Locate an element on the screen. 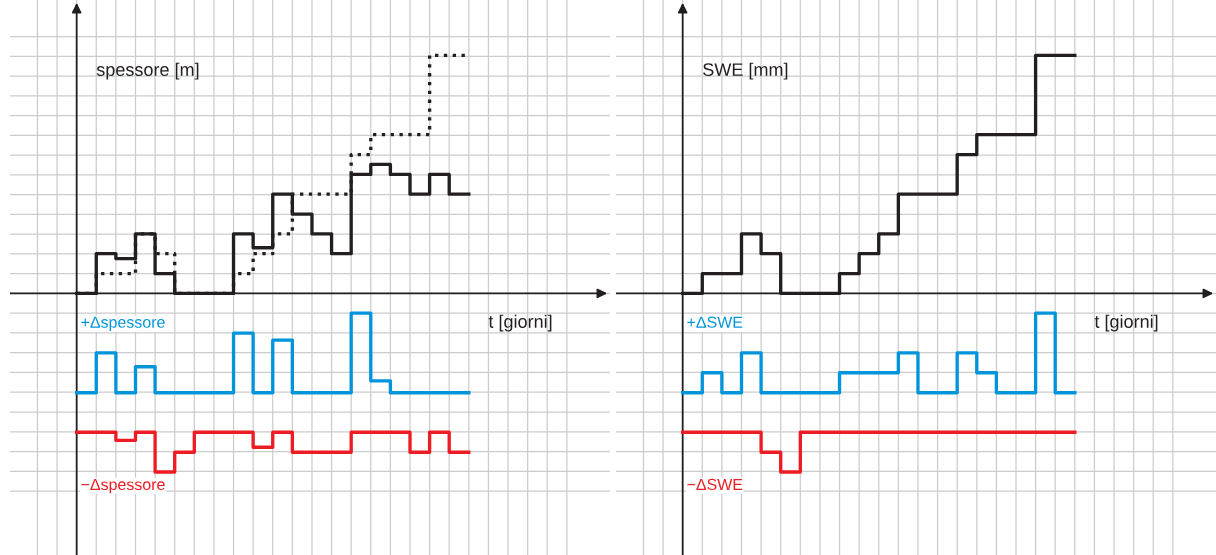  series-label: −Δspessore is located at coordinates (123, 486).